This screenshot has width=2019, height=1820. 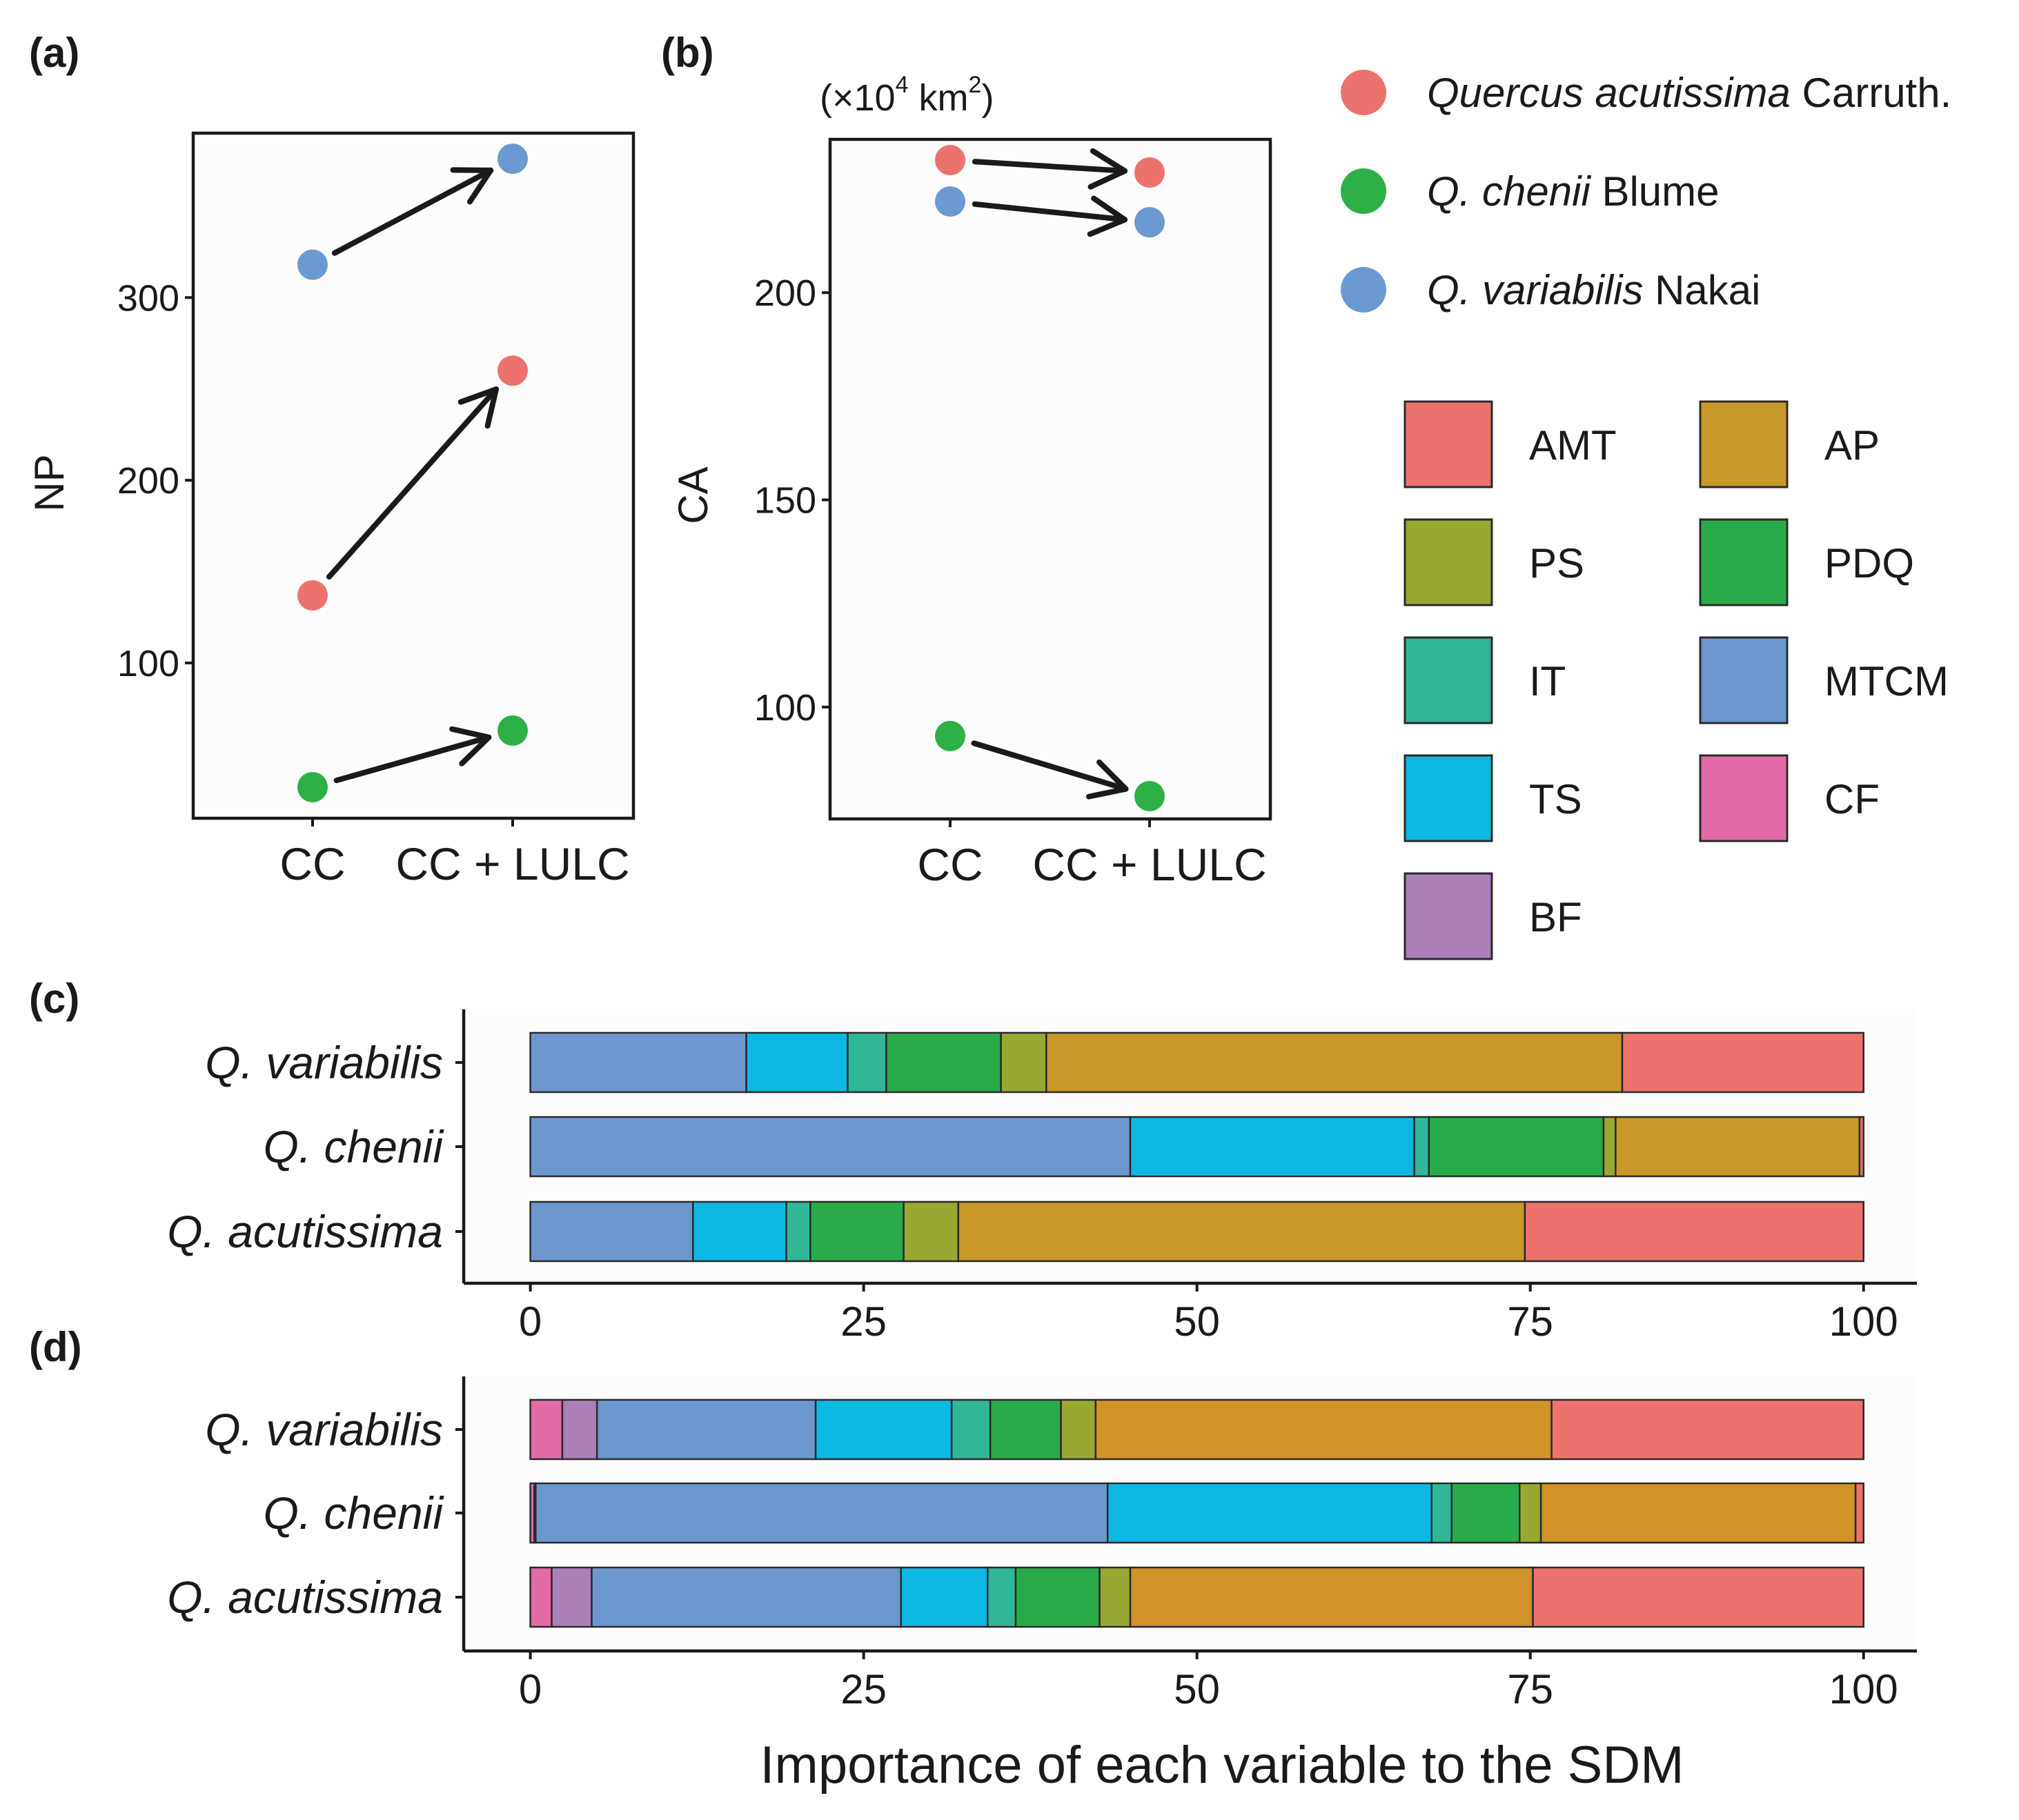 What do you see at coordinates (1701, 290) in the screenshot?
I see `species-author: Nakai` at bounding box center [1701, 290].